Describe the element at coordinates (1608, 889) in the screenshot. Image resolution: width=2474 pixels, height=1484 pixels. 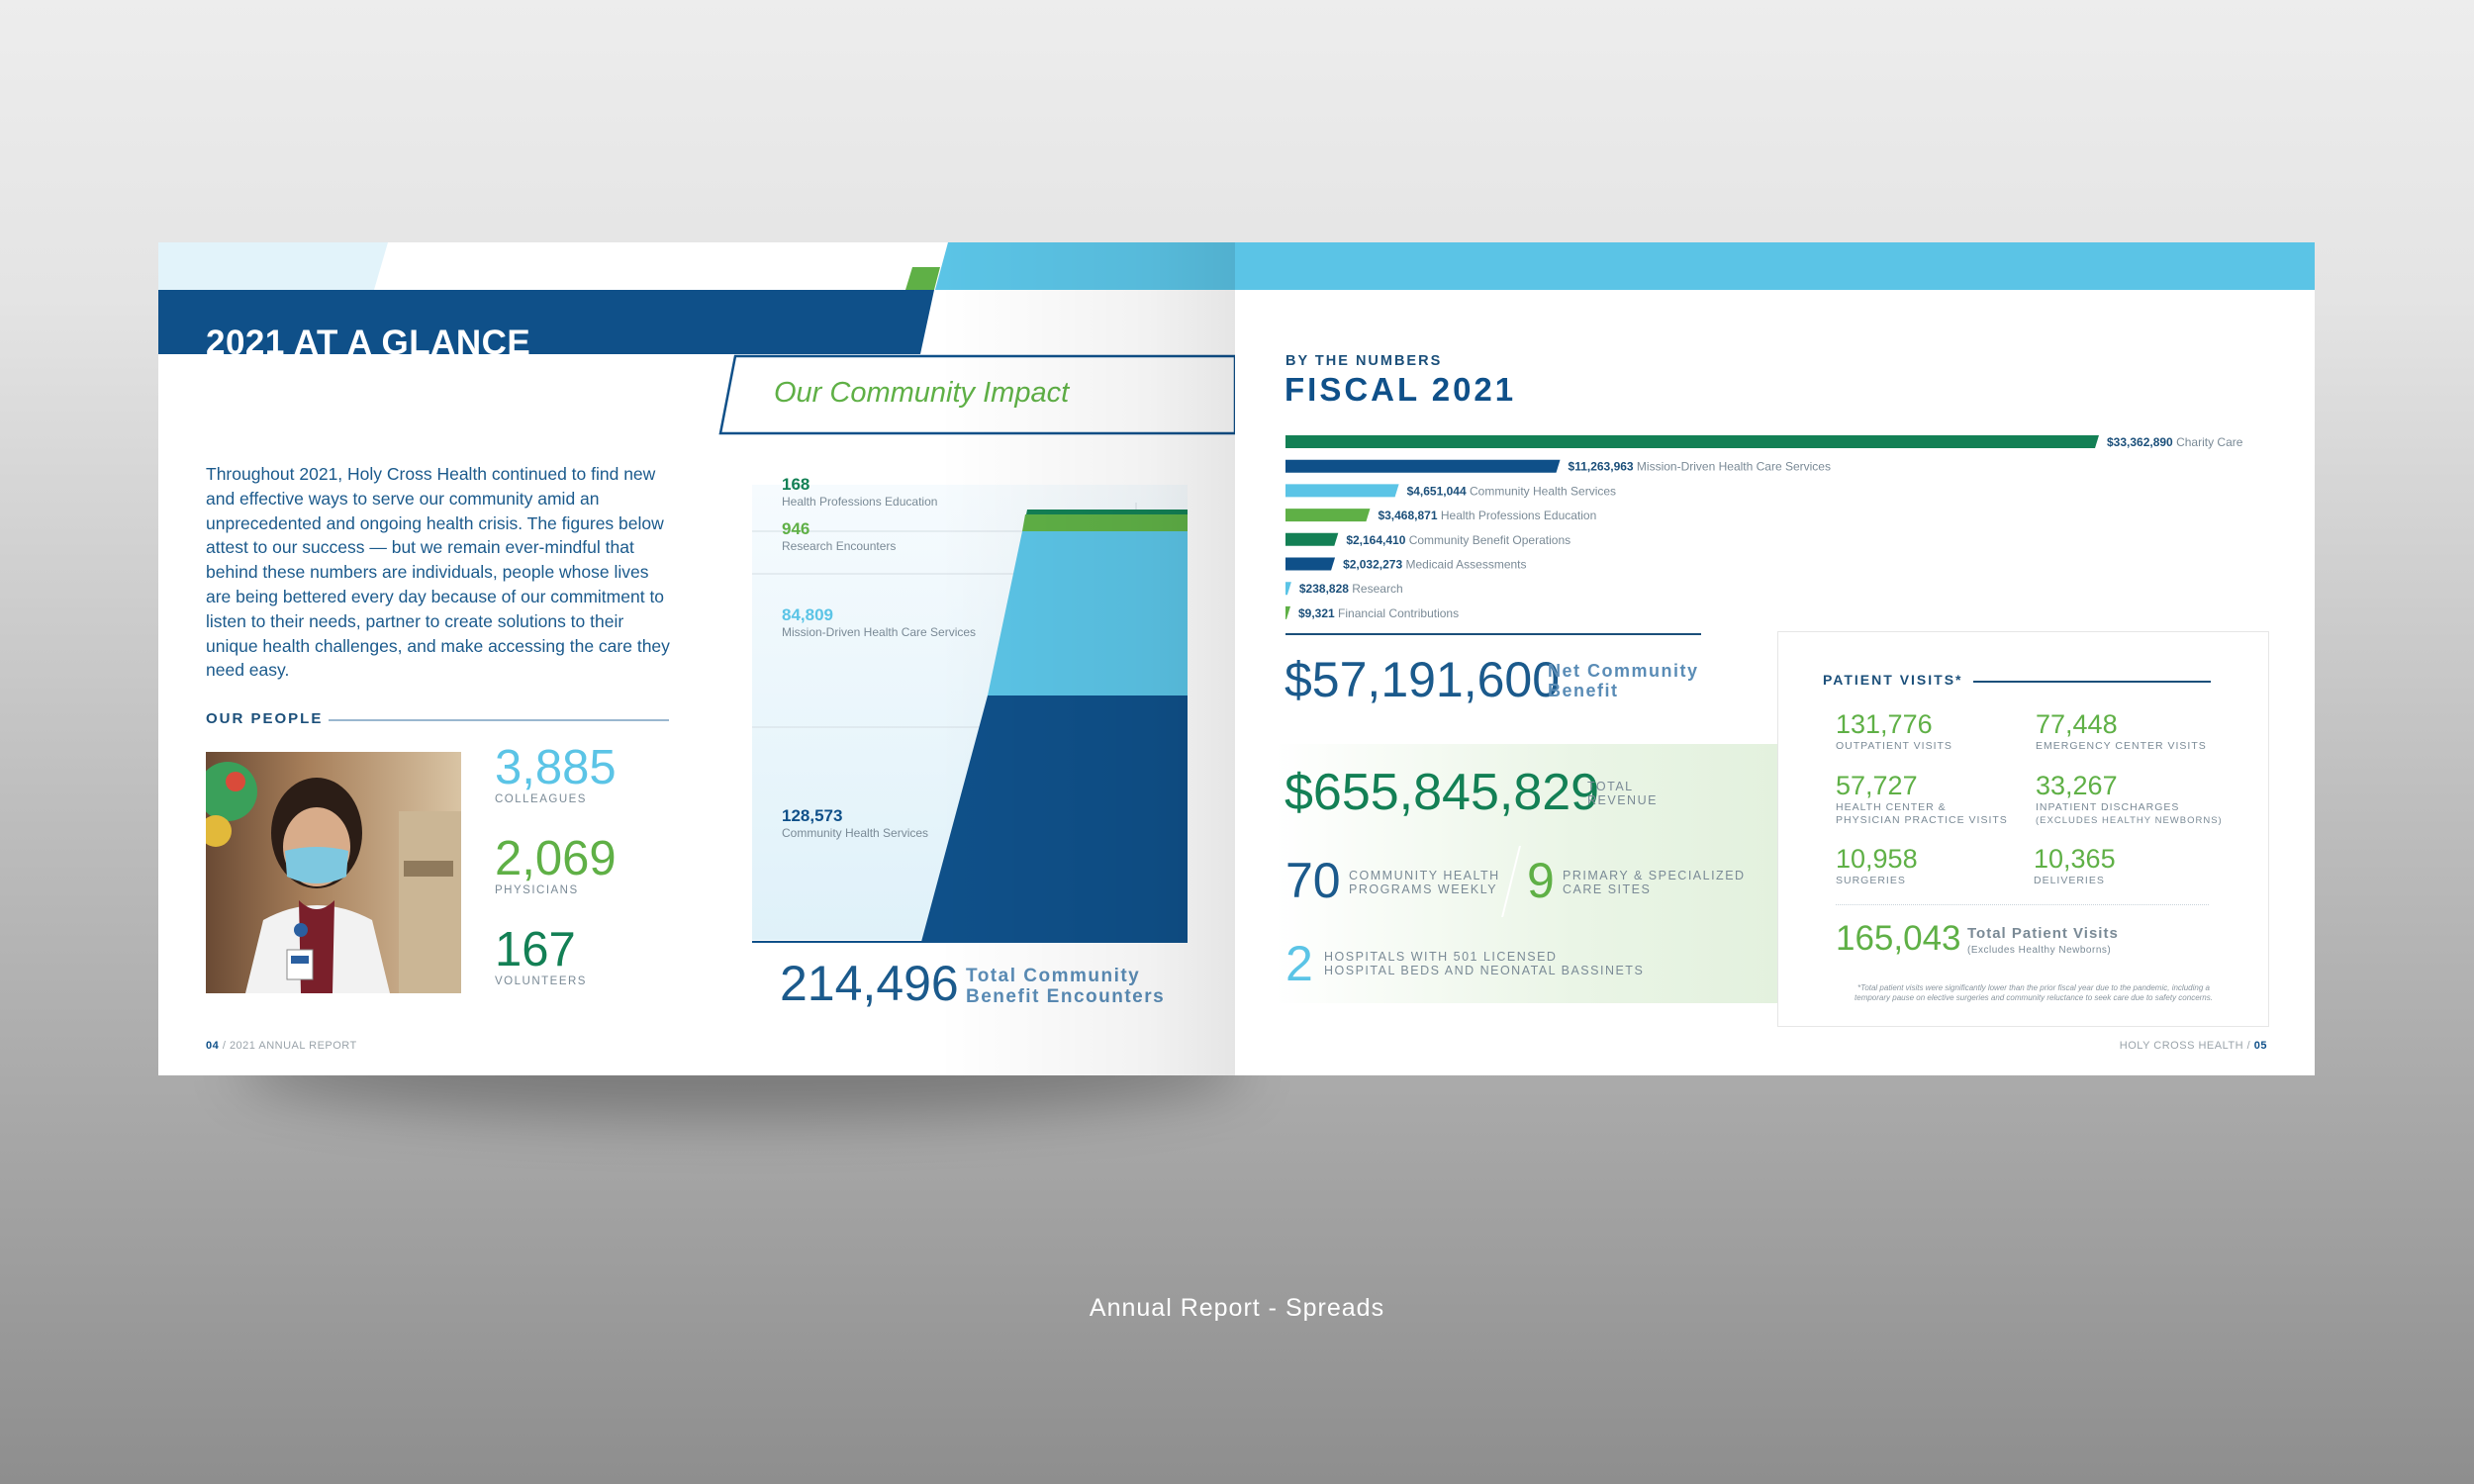
I see `sites-label-line2: CARE SITES` at that location.